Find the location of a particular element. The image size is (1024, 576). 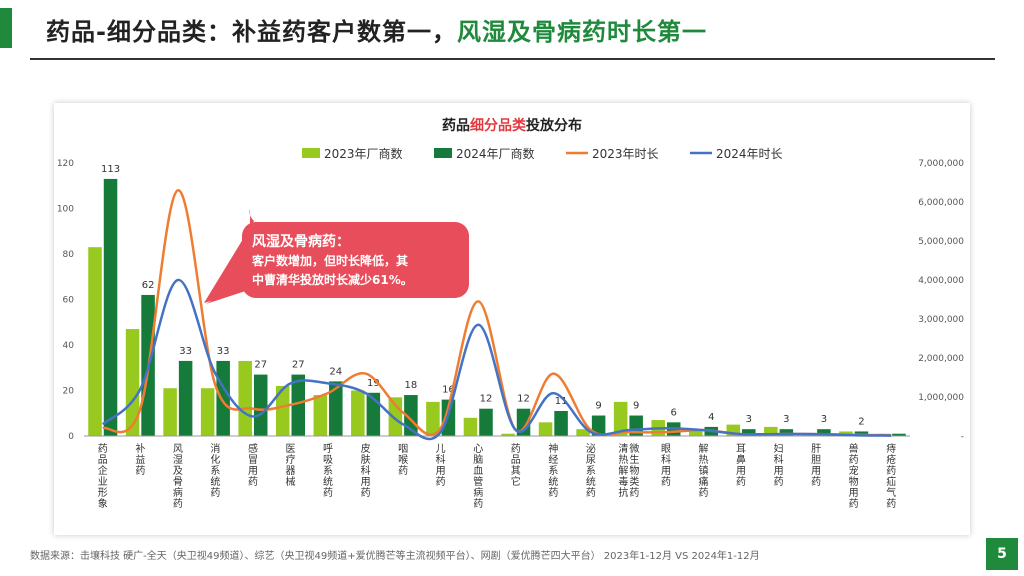

y-right-tick-3: 3,000,000 is located at coordinates (941, 320).